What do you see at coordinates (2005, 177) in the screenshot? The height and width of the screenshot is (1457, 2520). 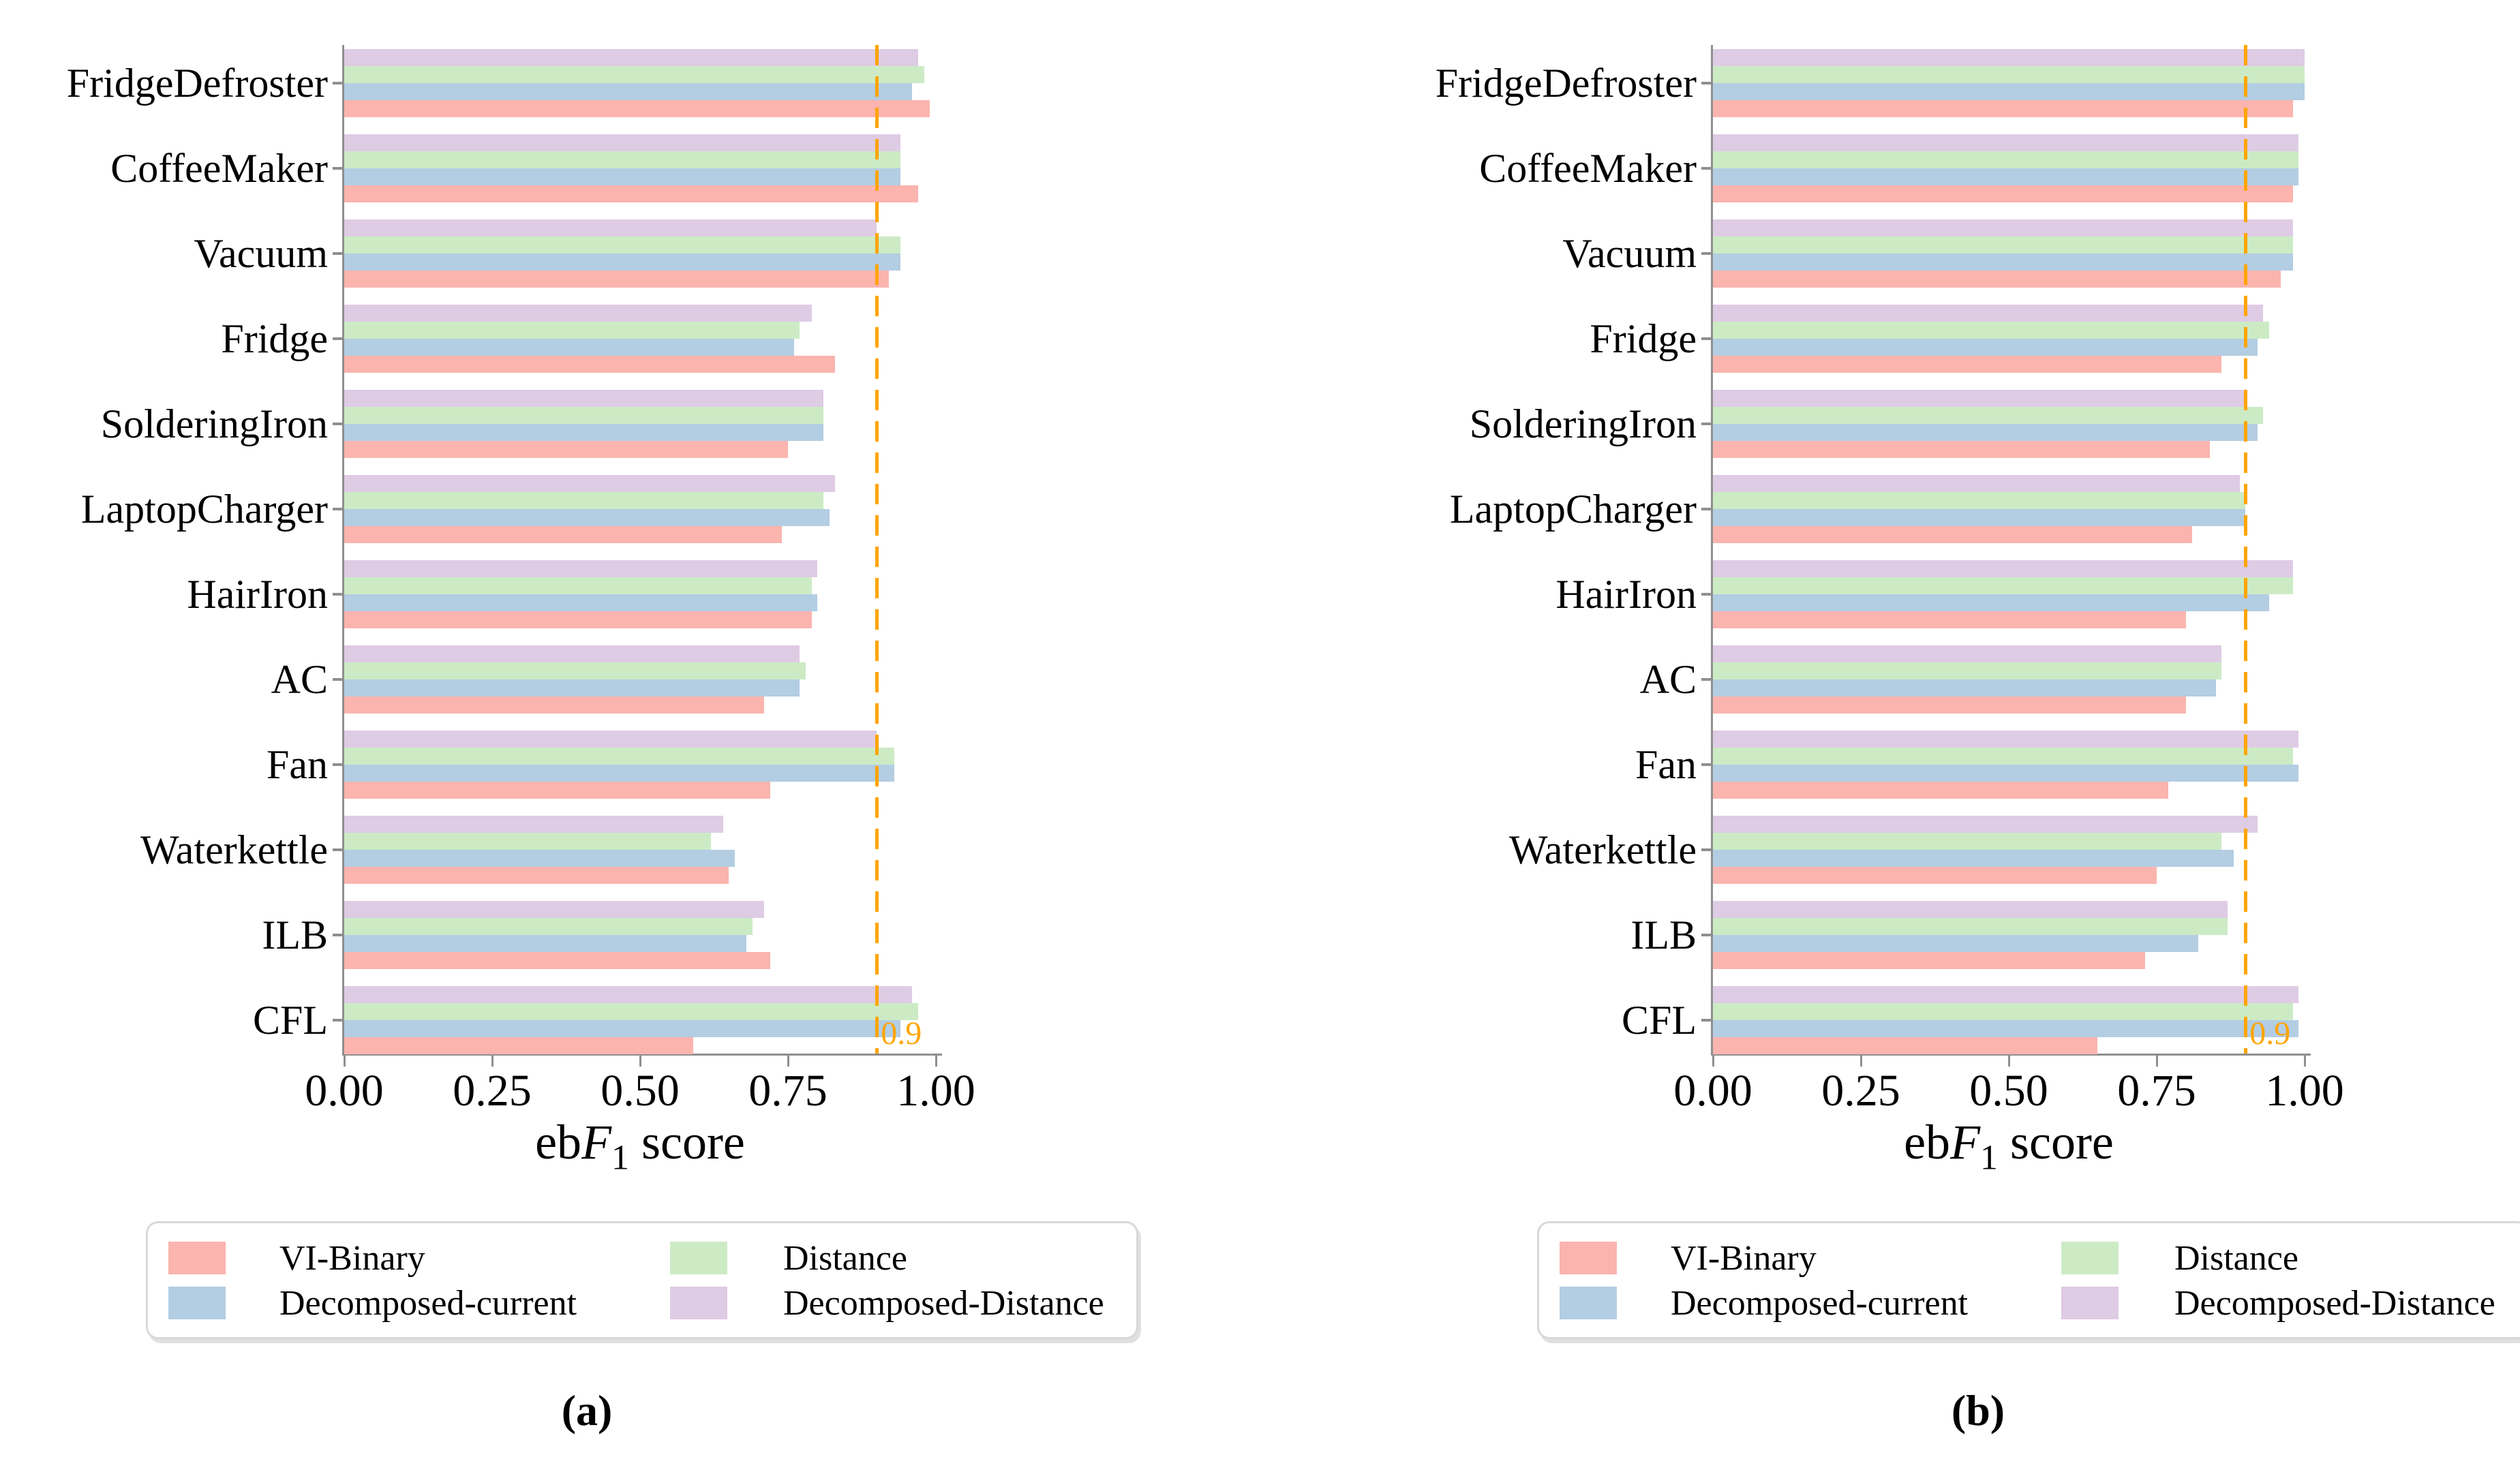 I see `bar-b-CoffeeMaker-Decomposed-current` at bounding box center [2005, 177].